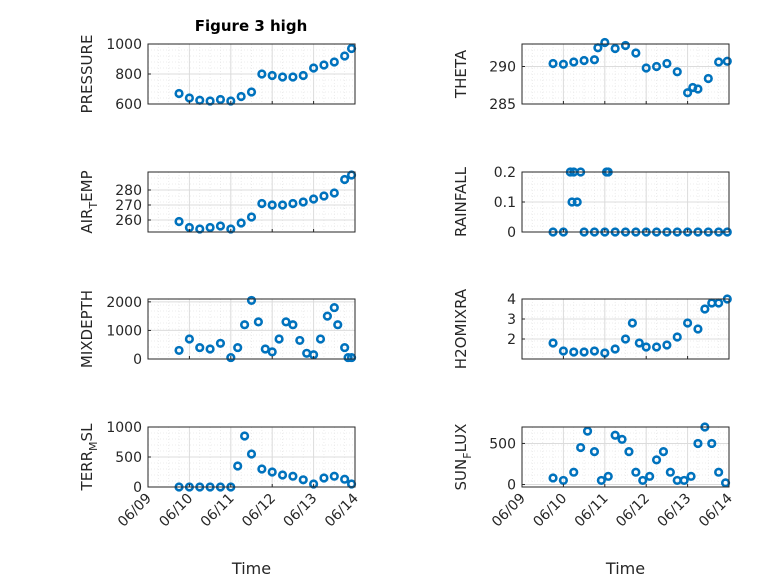 The image size is (778, 583). I want to click on y-tick-label: 0, so click(511, 233).